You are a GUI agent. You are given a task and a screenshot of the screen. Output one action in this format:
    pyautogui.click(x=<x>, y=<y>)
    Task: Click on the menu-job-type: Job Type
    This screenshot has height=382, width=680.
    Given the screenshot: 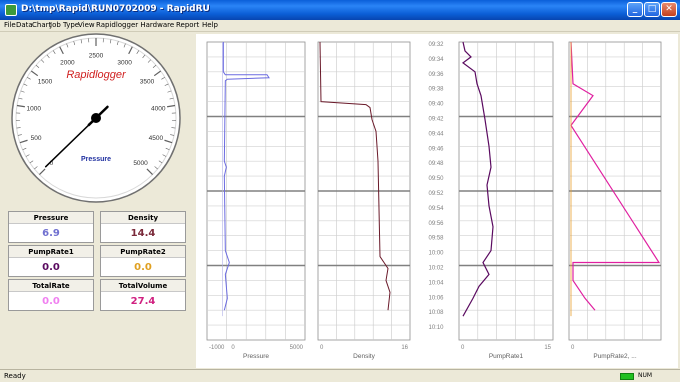 What is the action you would take?
    pyautogui.click(x=65, y=25)
    